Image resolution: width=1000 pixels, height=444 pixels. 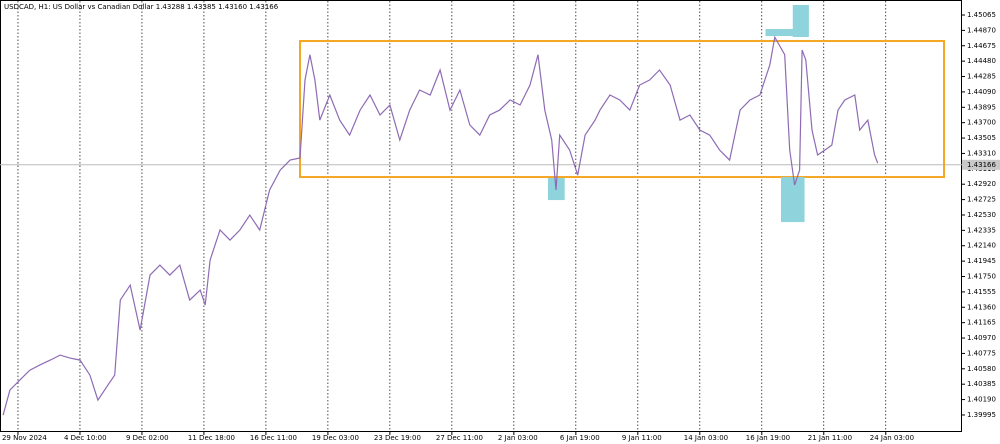 I want to click on y-tick-label: 1.44480, so click(x=981, y=61).